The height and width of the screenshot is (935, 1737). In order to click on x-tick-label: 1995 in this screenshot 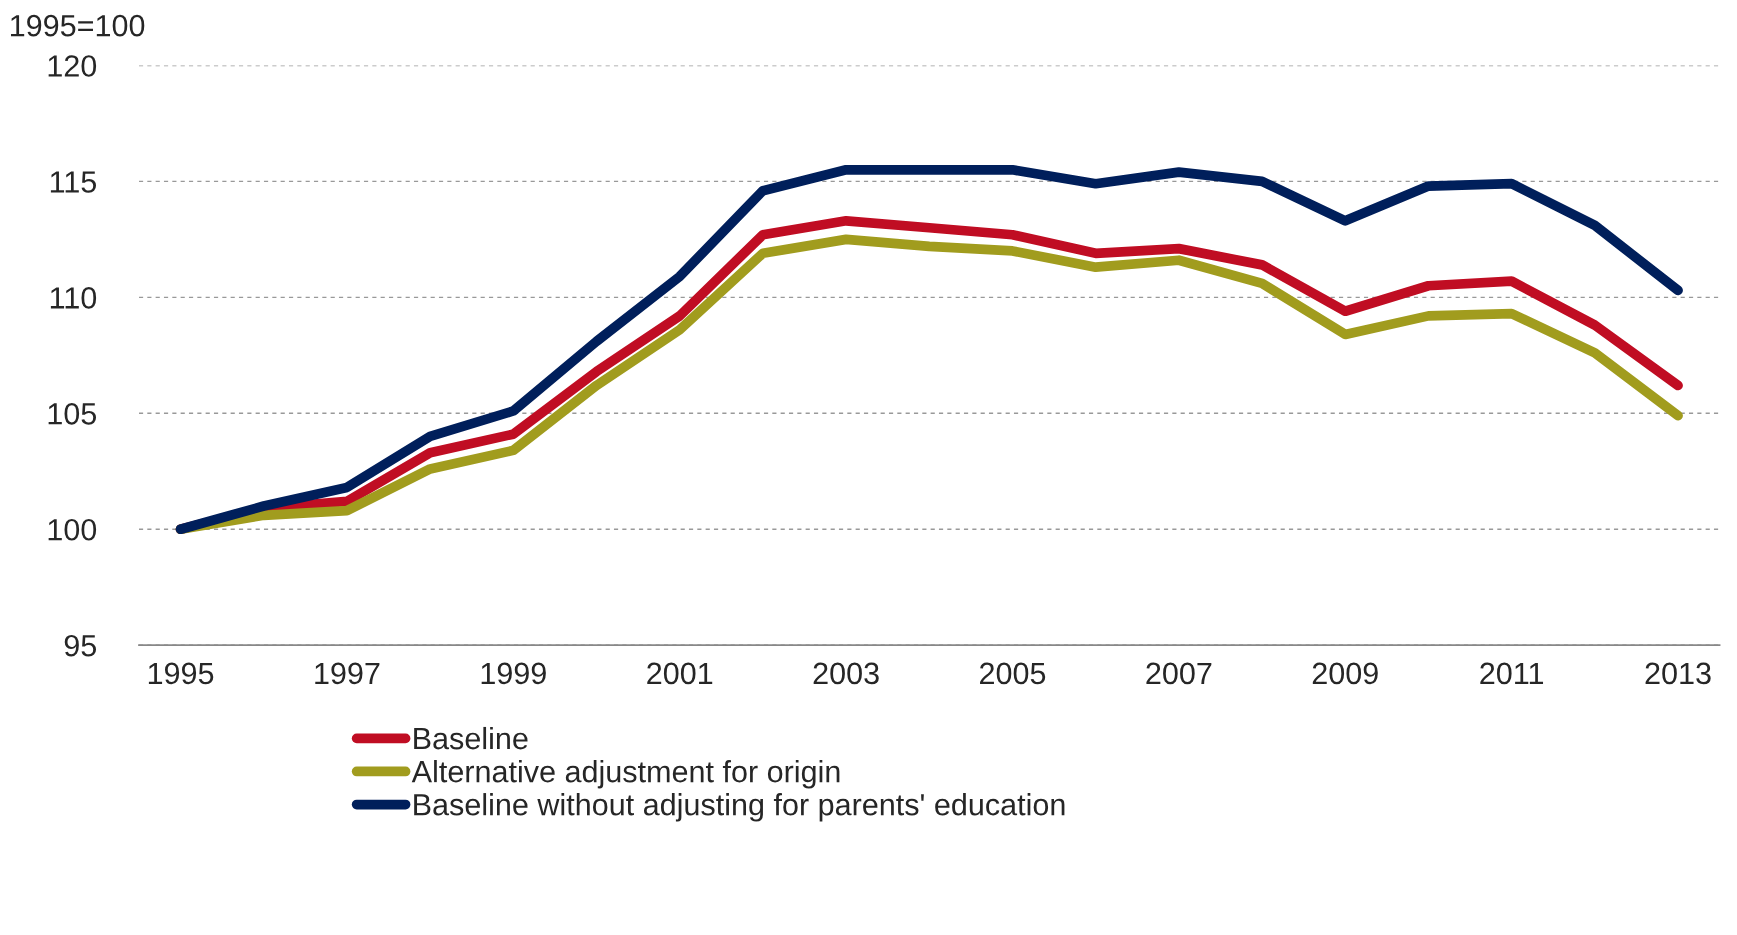, I will do `click(181, 673)`.